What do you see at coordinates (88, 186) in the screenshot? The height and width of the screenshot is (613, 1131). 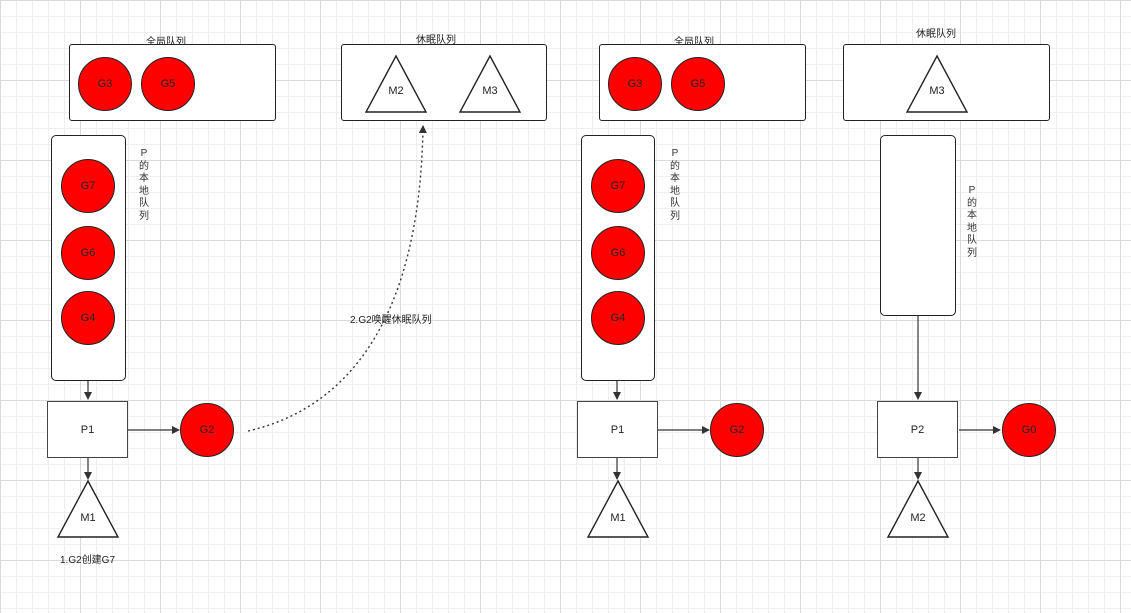 I see `goroutine-g7: G7` at bounding box center [88, 186].